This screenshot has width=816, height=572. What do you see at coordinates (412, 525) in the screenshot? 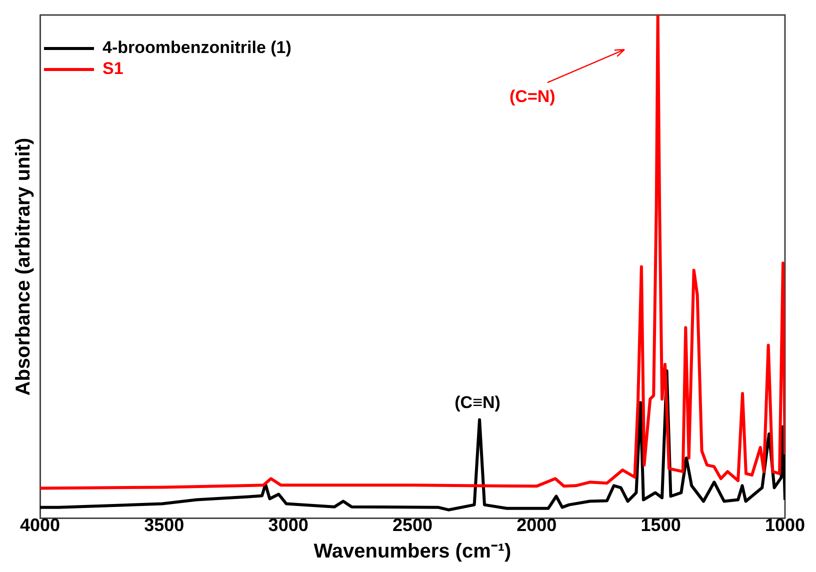
I see `x-tick-label: 2500` at bounding box center [412, 525].